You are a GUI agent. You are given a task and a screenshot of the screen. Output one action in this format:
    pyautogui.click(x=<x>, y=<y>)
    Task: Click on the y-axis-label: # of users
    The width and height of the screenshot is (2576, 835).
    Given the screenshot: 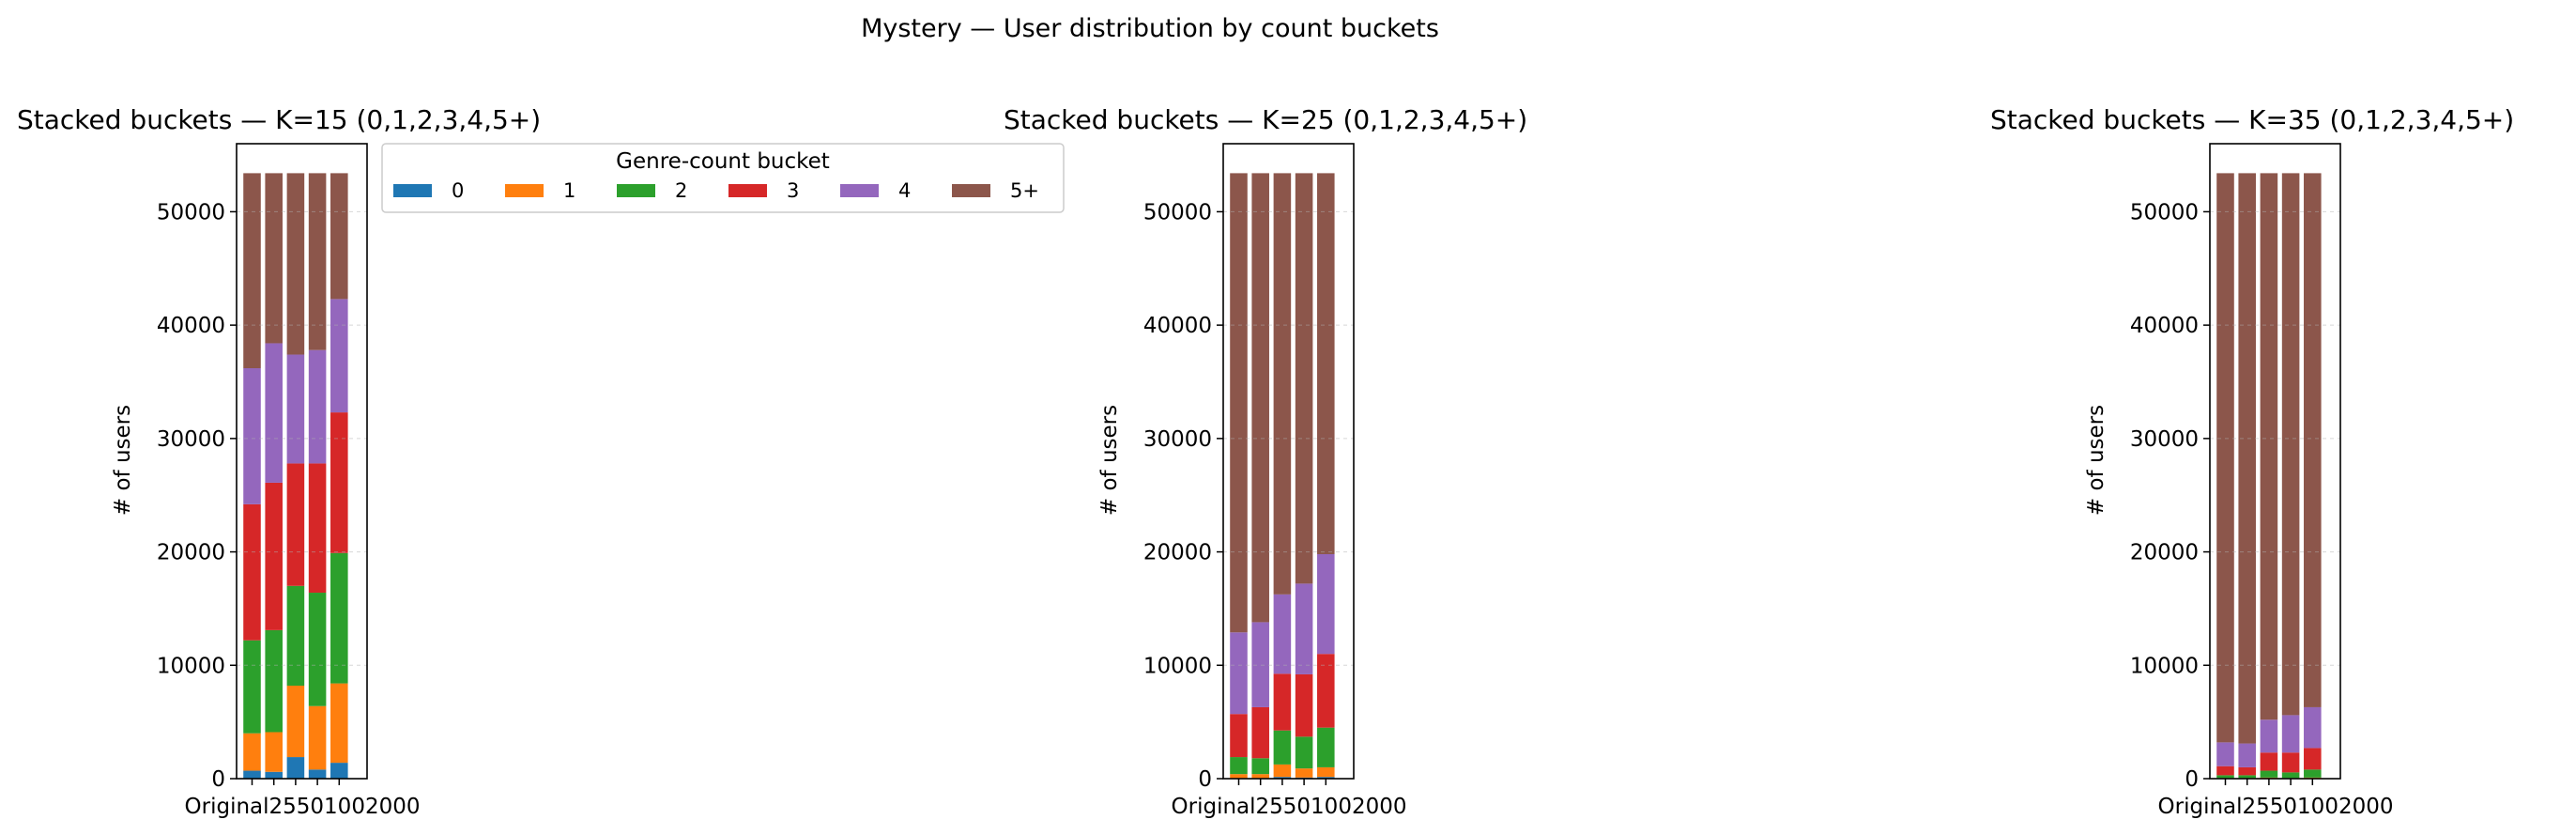 What is the action you would take?
    pyautogui.click(x=2096, y=460)
    